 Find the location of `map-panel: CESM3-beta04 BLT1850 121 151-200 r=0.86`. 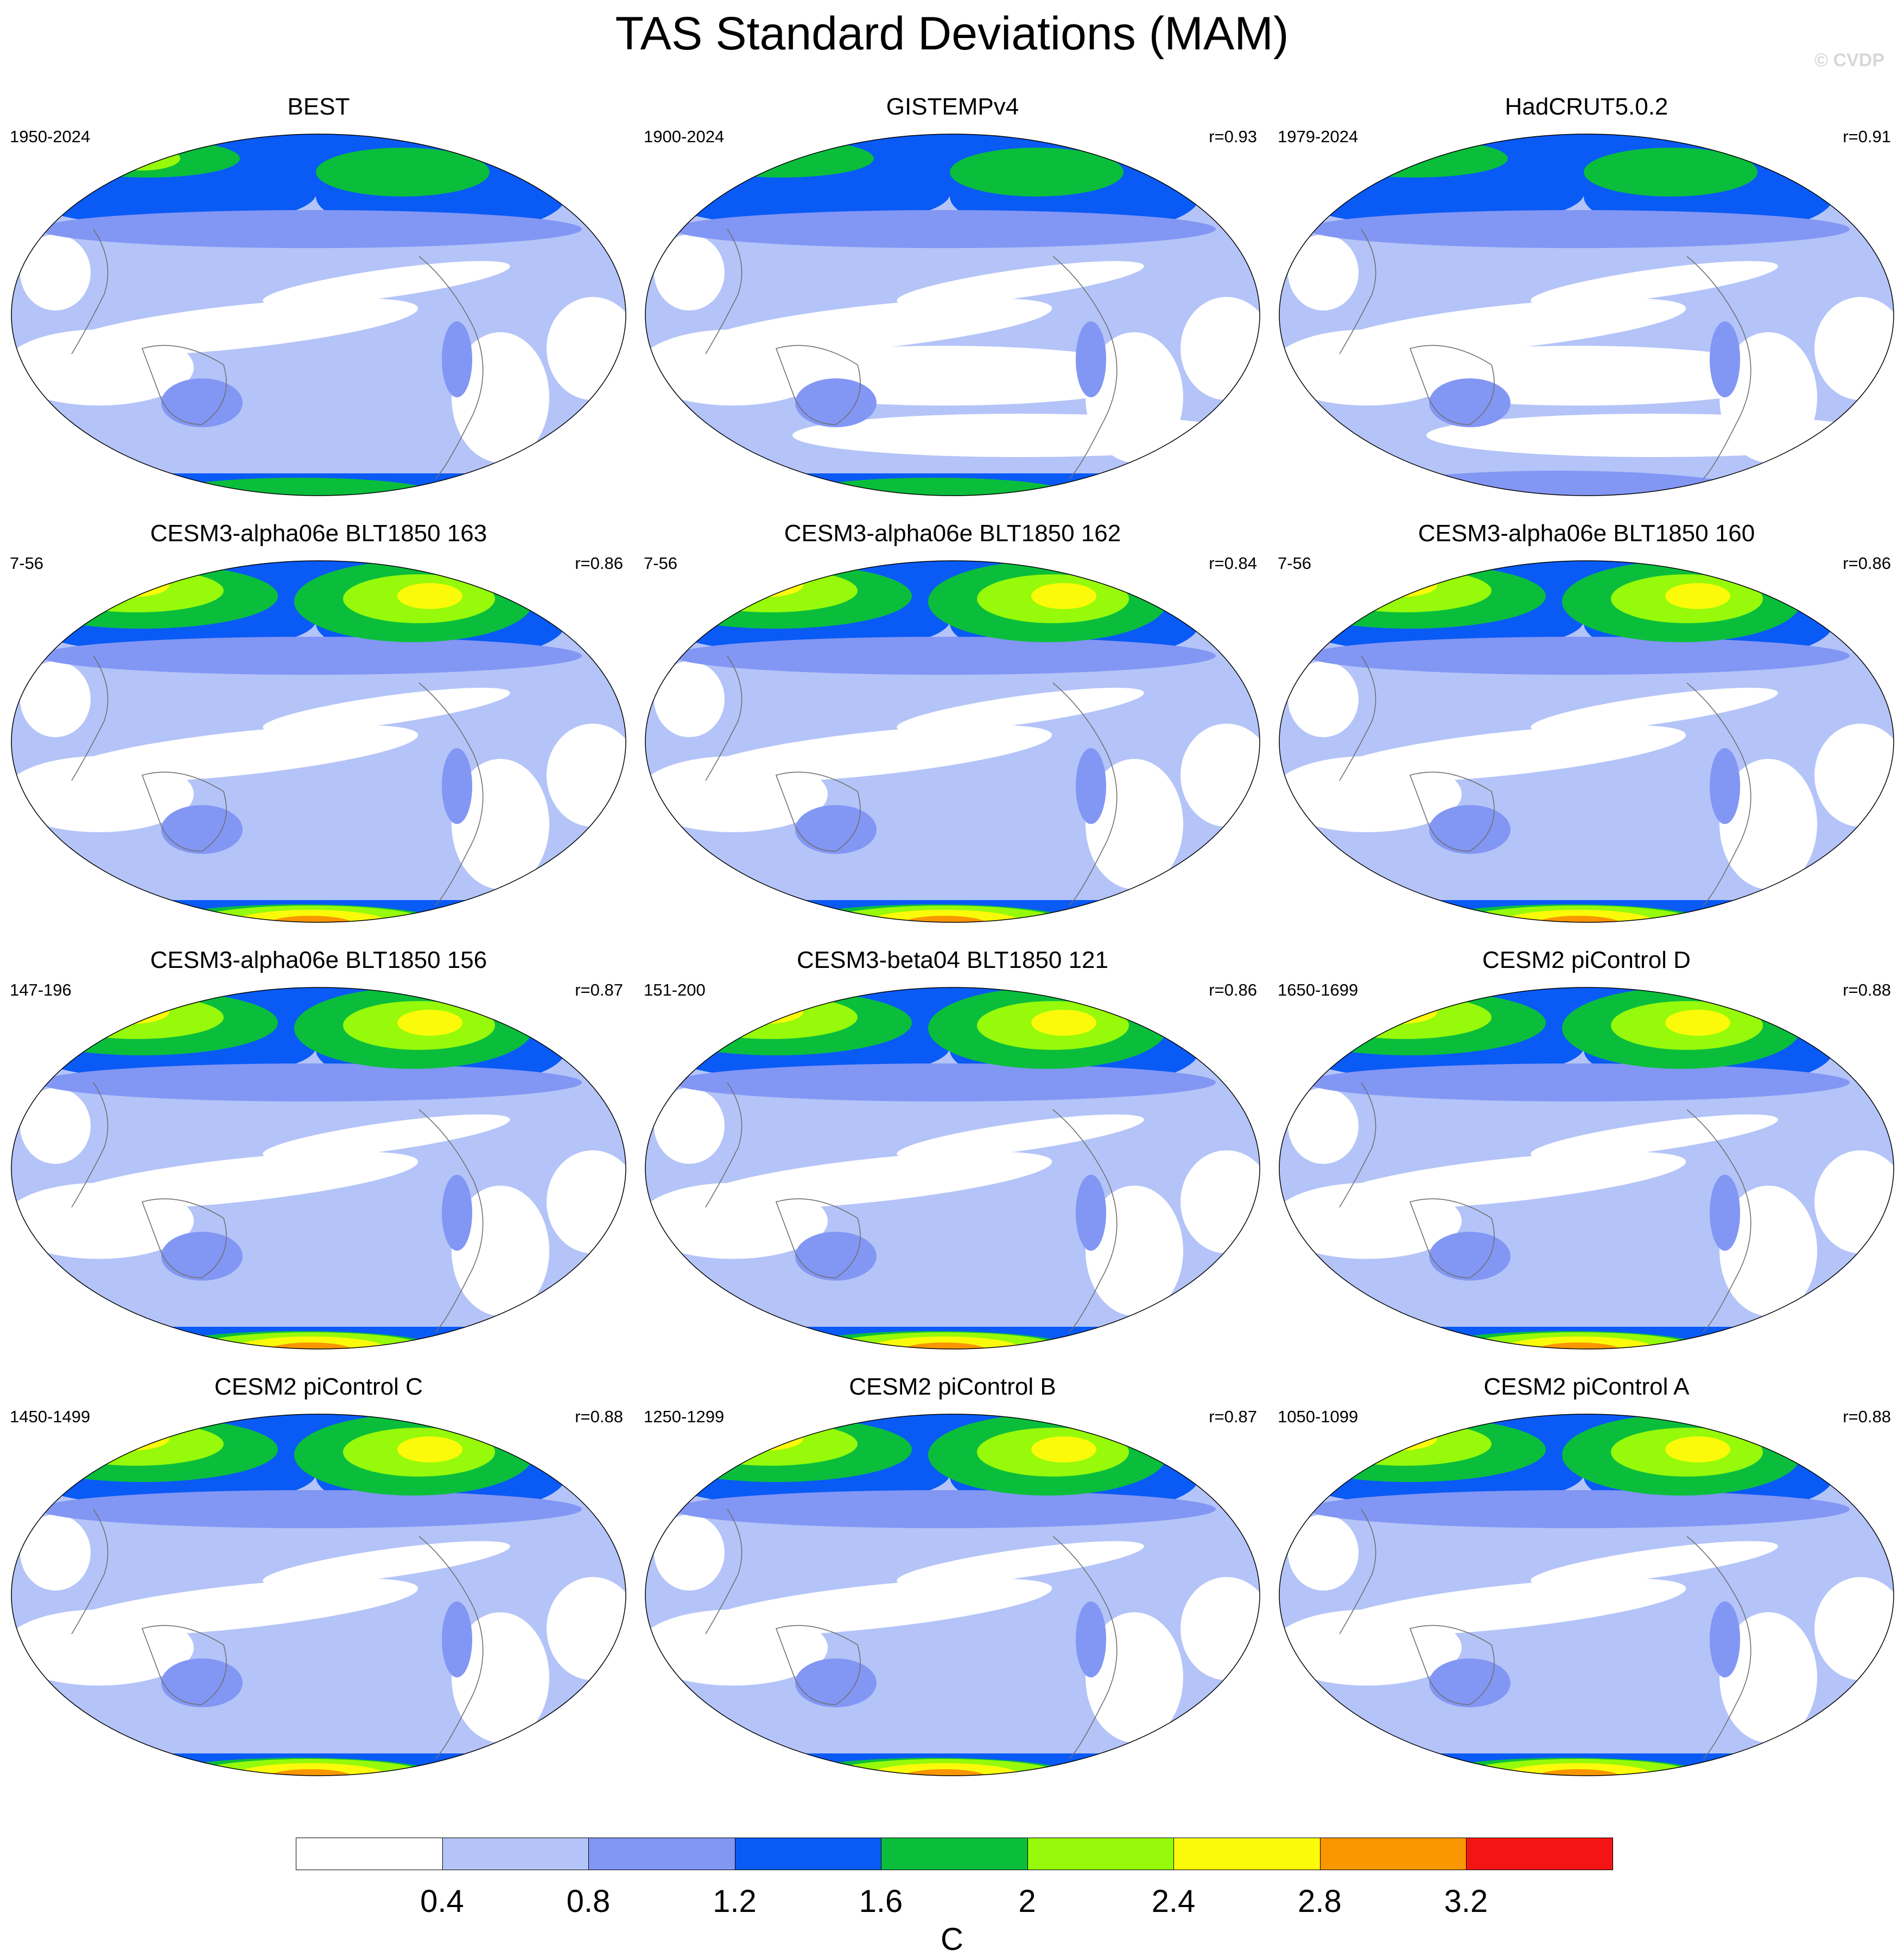

map-panel: CESM3-beta04 BLT1850 121 151-200 r=0.86 is located at coordinates (952, 1161).